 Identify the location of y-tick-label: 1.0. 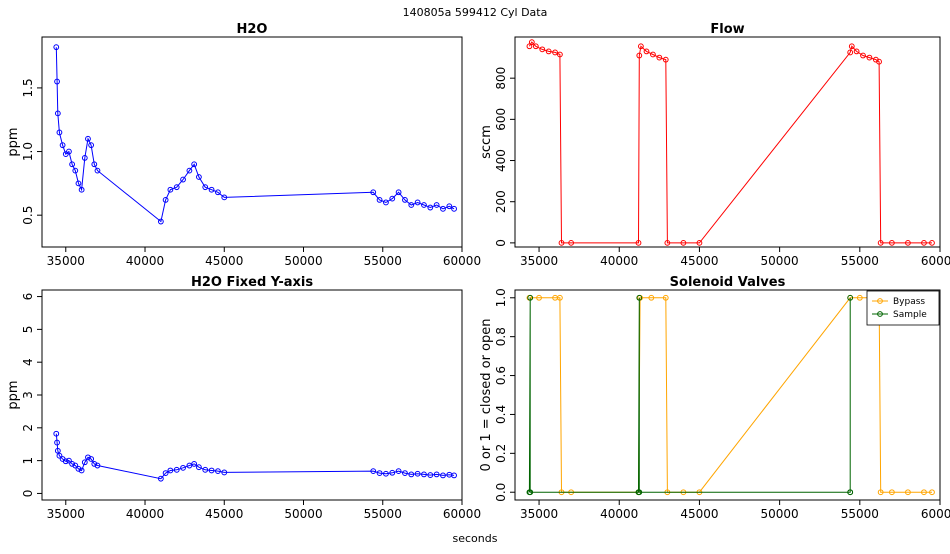
(28, 151).